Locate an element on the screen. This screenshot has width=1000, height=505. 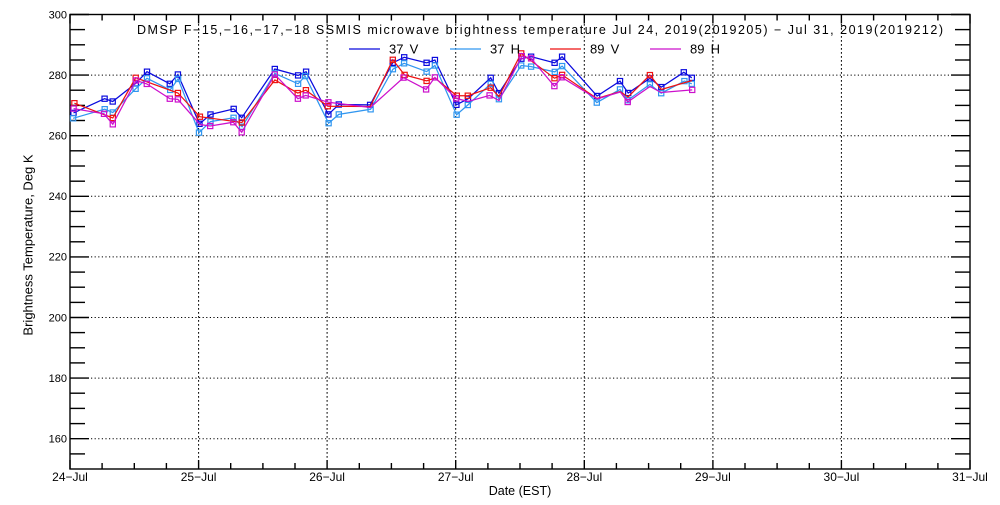
svg-text: 280 is located at coordinates (58, 76).